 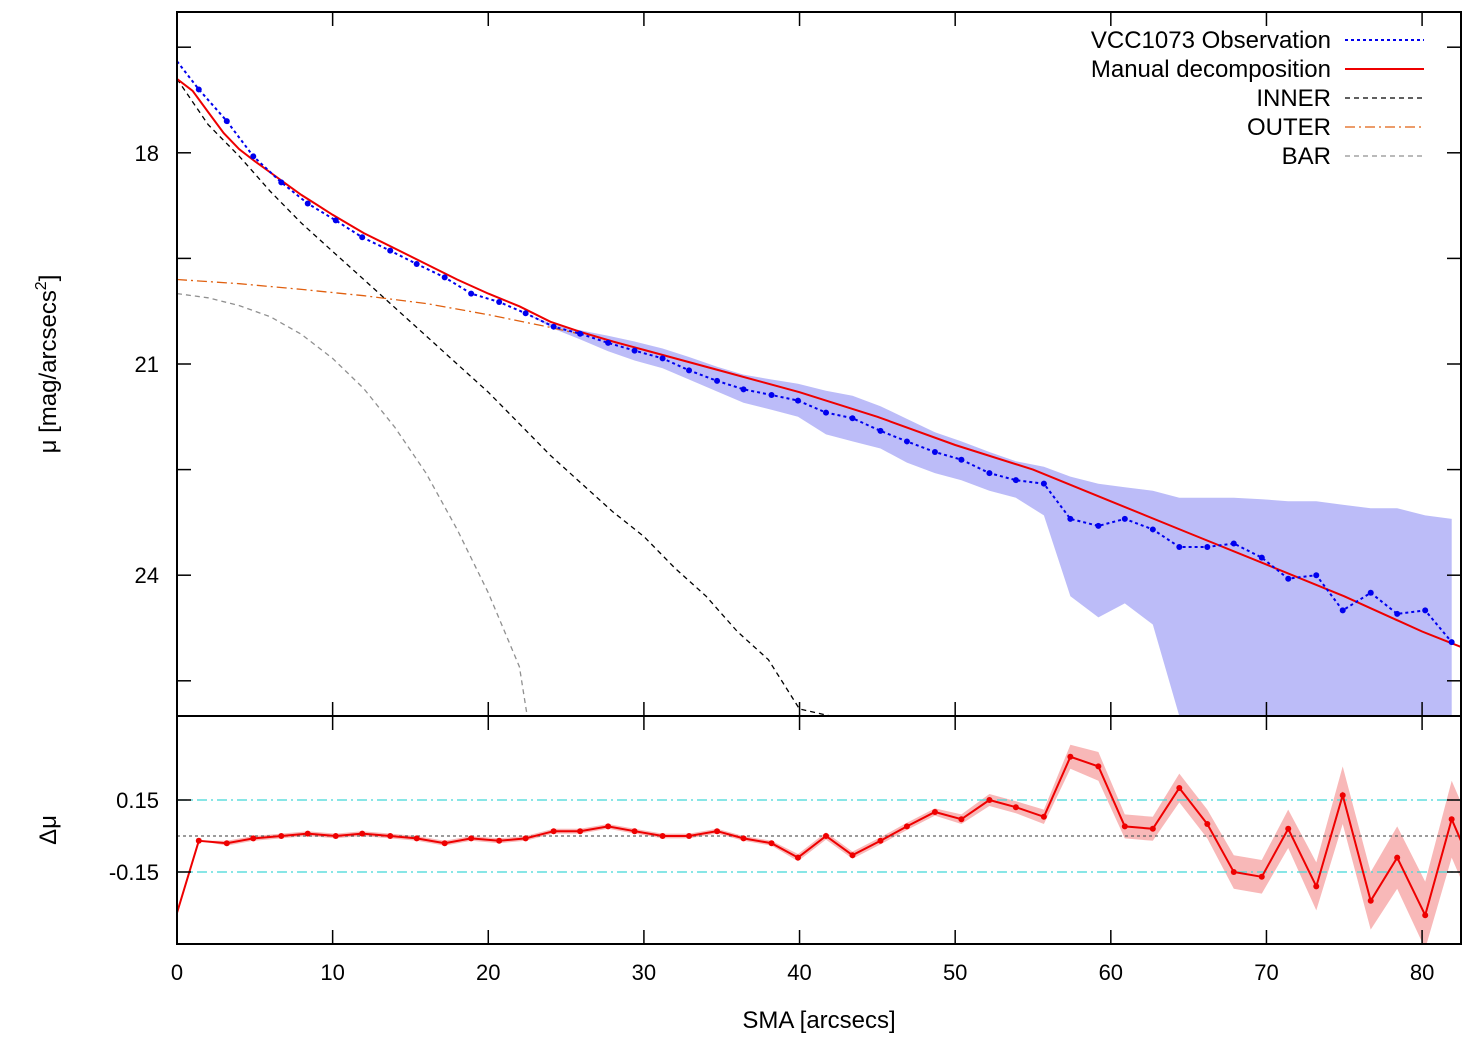 What do you see at coordinates (48, 830) in the screenshot?
I see `y-axis-title-bottom: Δμ` at bounding box center [48, 830].